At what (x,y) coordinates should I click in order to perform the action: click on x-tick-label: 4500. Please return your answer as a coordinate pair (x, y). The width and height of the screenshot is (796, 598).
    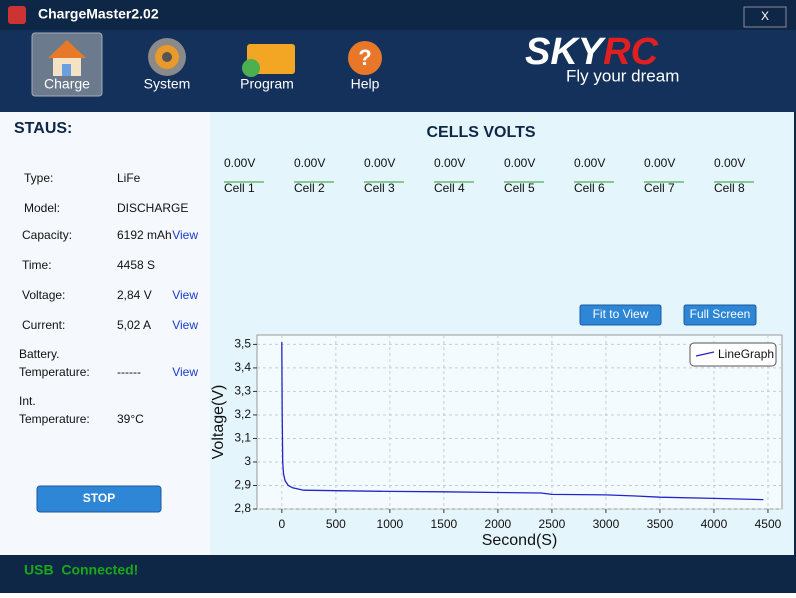
    Looking at the image, I should click on (768, 524).